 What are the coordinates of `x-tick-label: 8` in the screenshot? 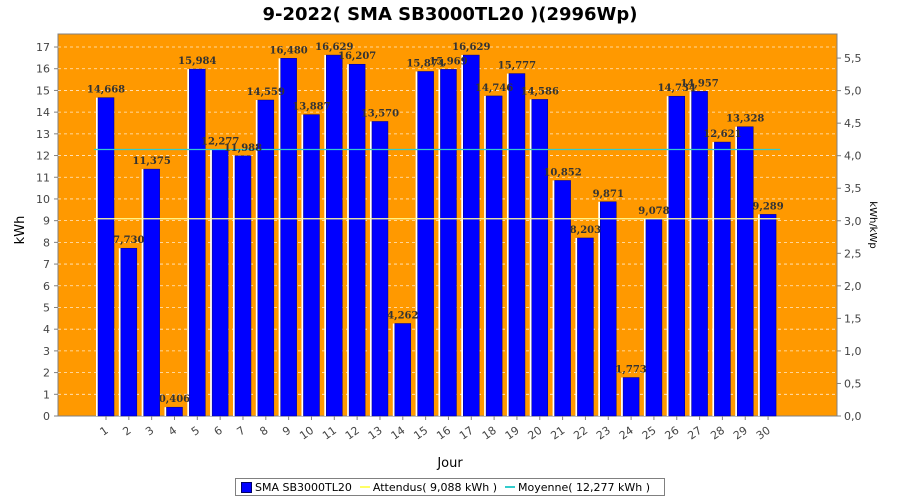 It's located at (263, 431).